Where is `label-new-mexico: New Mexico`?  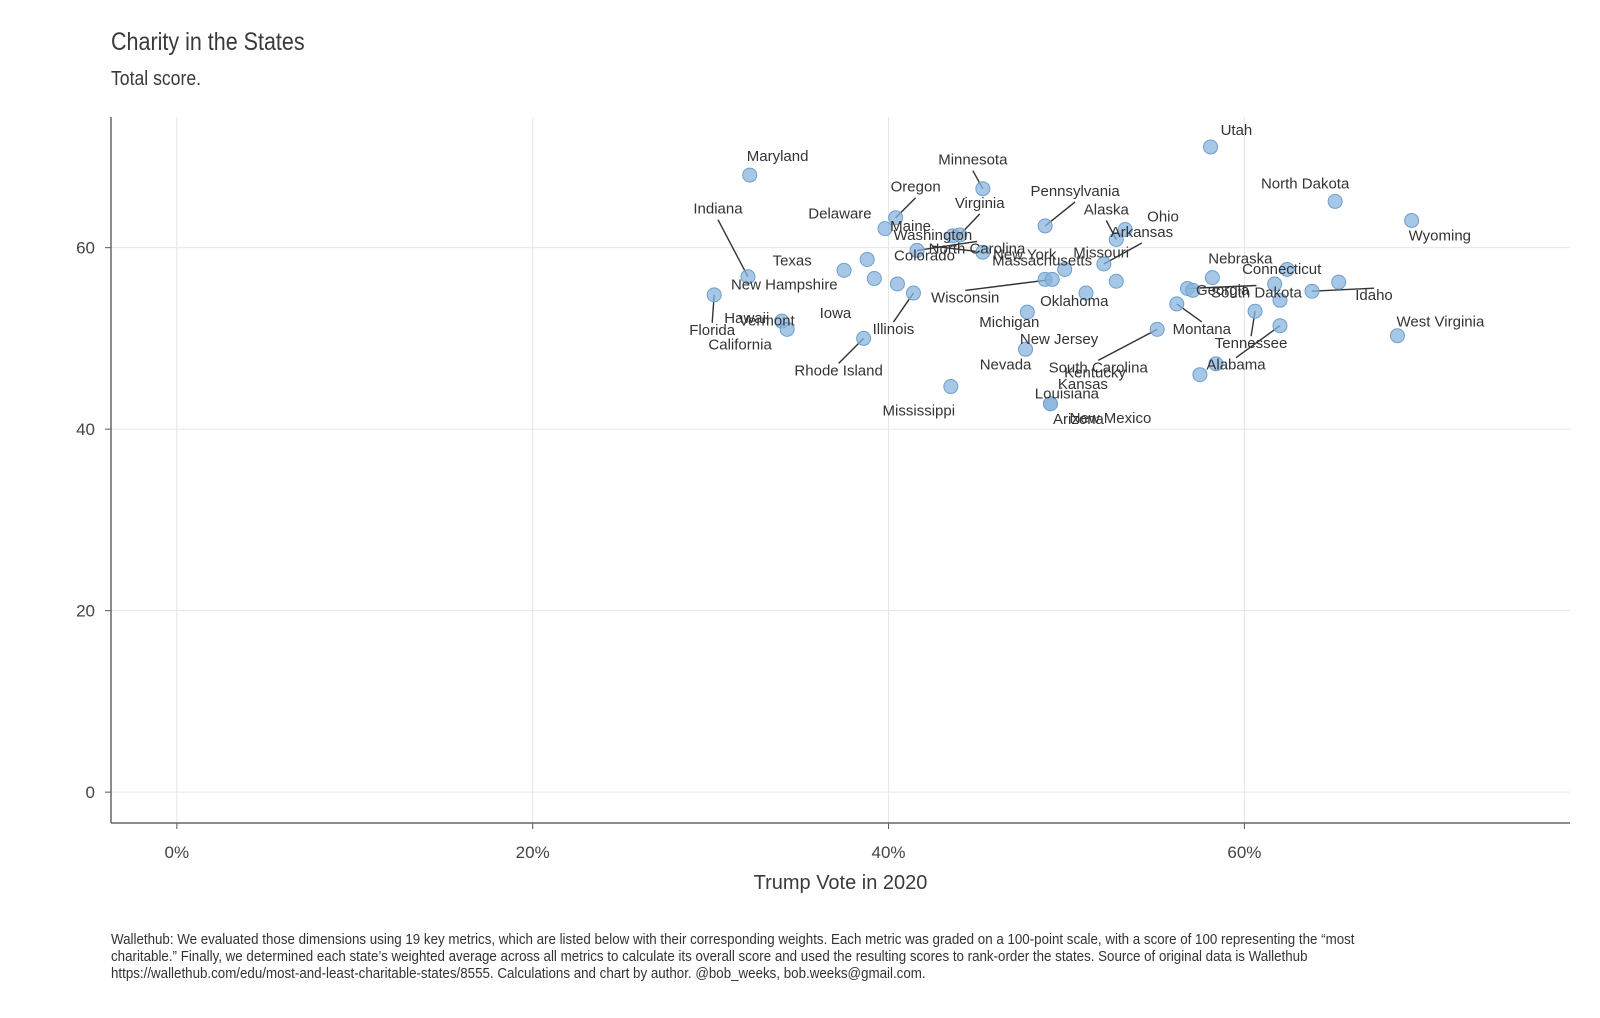 label-new-mexico: New Mexico is located at coordinates (1111, 418).